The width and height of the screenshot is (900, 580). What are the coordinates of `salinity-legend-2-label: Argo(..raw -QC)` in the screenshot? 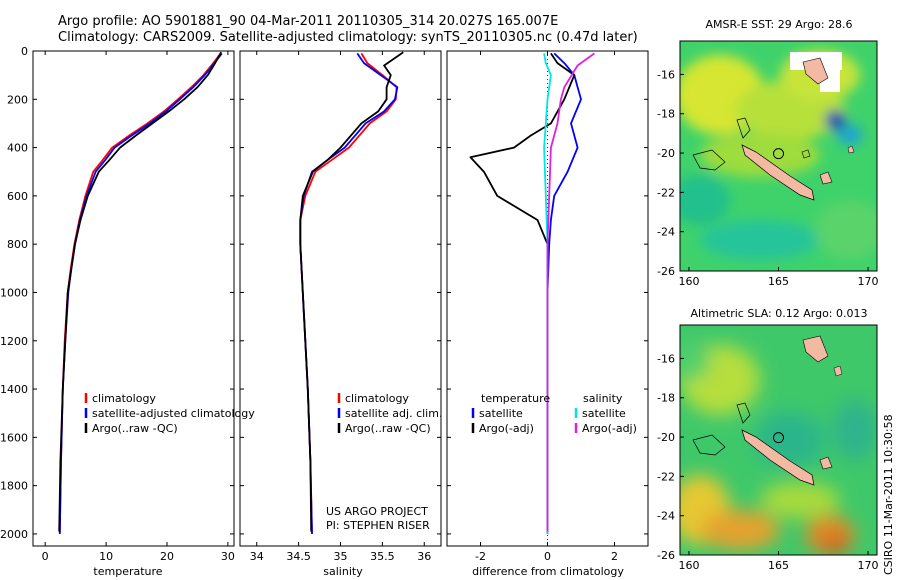 It's located at (388, 428).